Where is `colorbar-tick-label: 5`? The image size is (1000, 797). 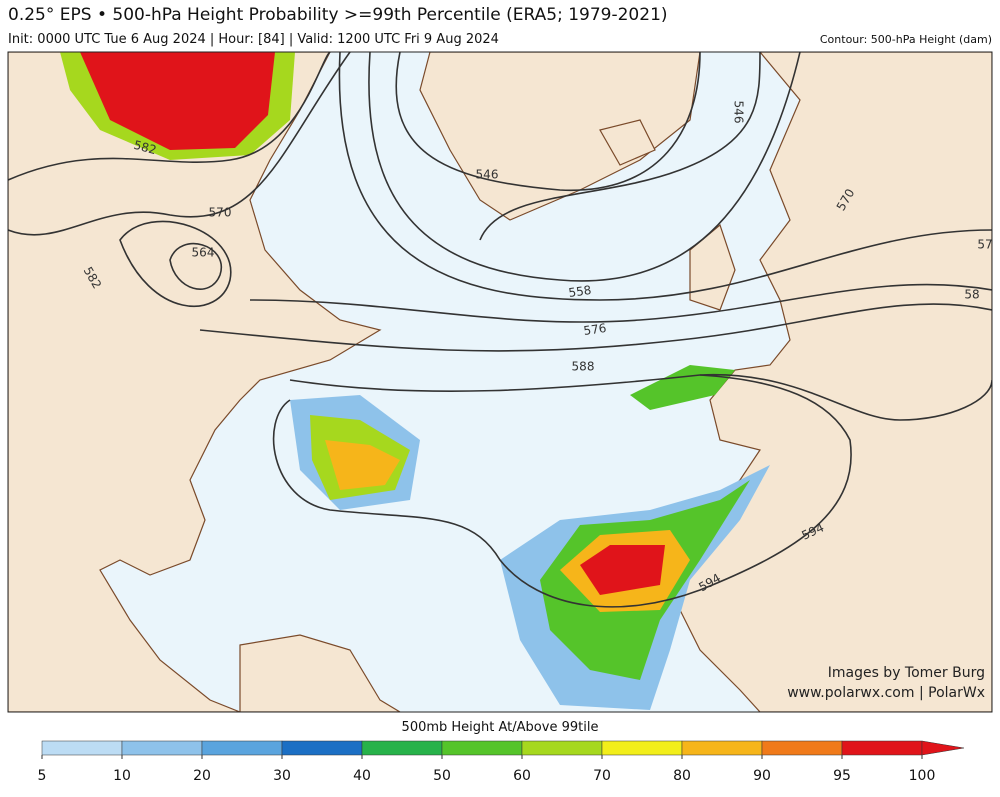 colorbar-tick-label: 5 is located at coordinates (42, 776).